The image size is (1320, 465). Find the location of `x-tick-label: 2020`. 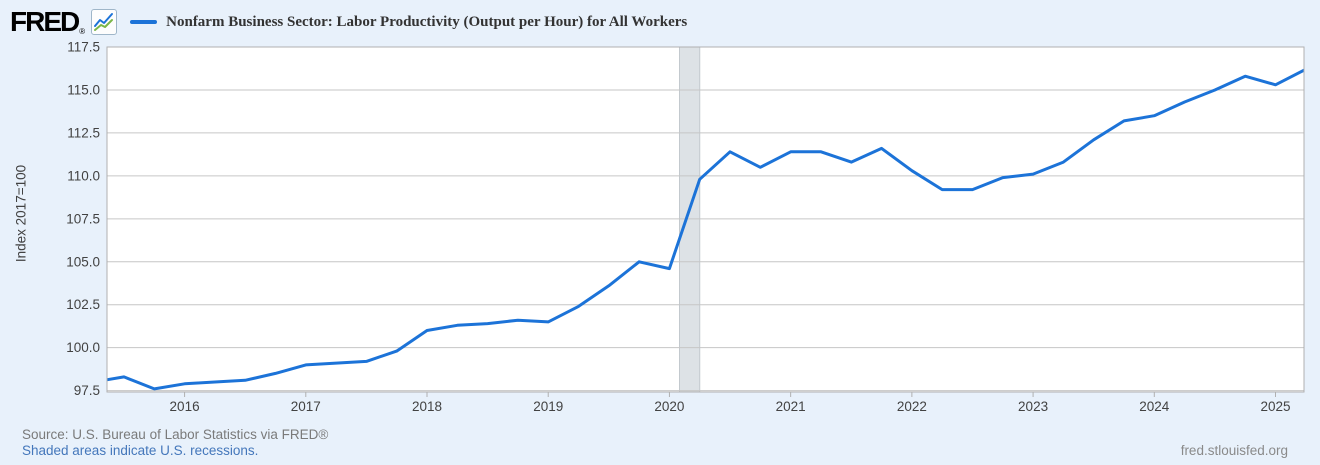

x-tick-label: 2020 is located at coordinates (669, 406).